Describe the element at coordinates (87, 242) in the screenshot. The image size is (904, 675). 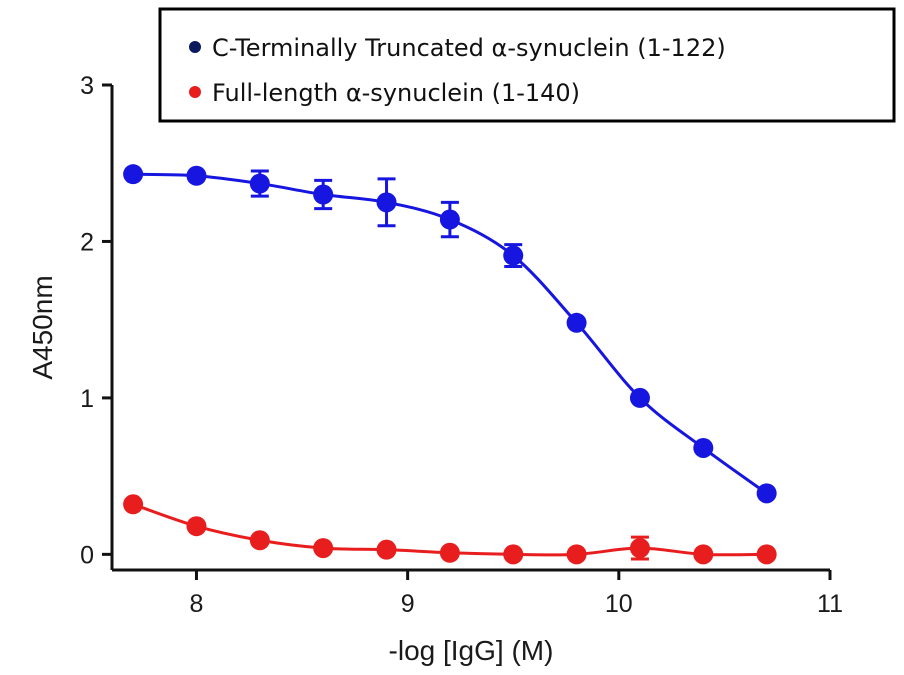
I see `y-tick-label: 2` at that location.